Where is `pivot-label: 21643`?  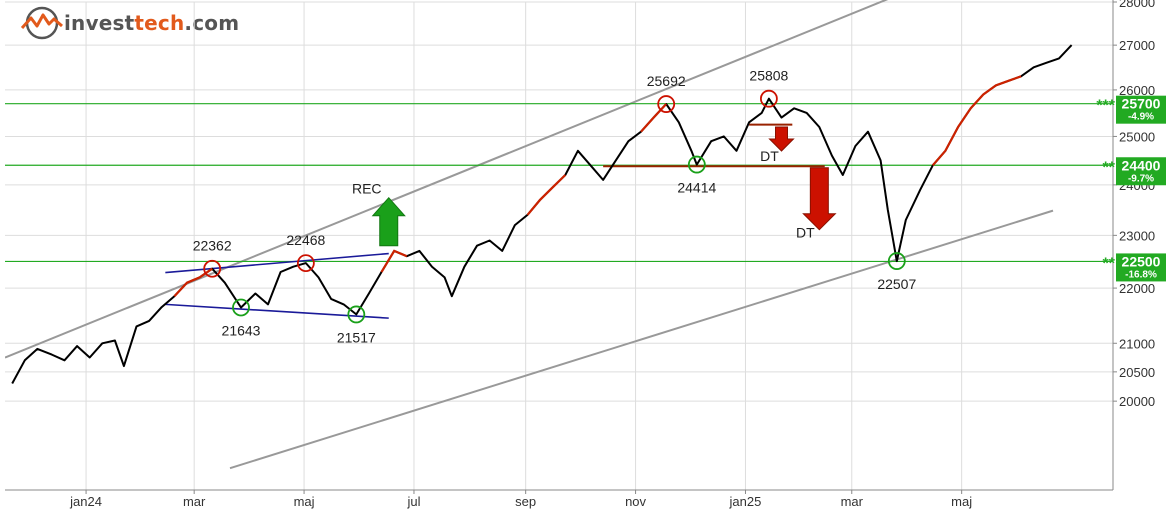 pivot-label: 21643 is located at coordinates (241, 330).